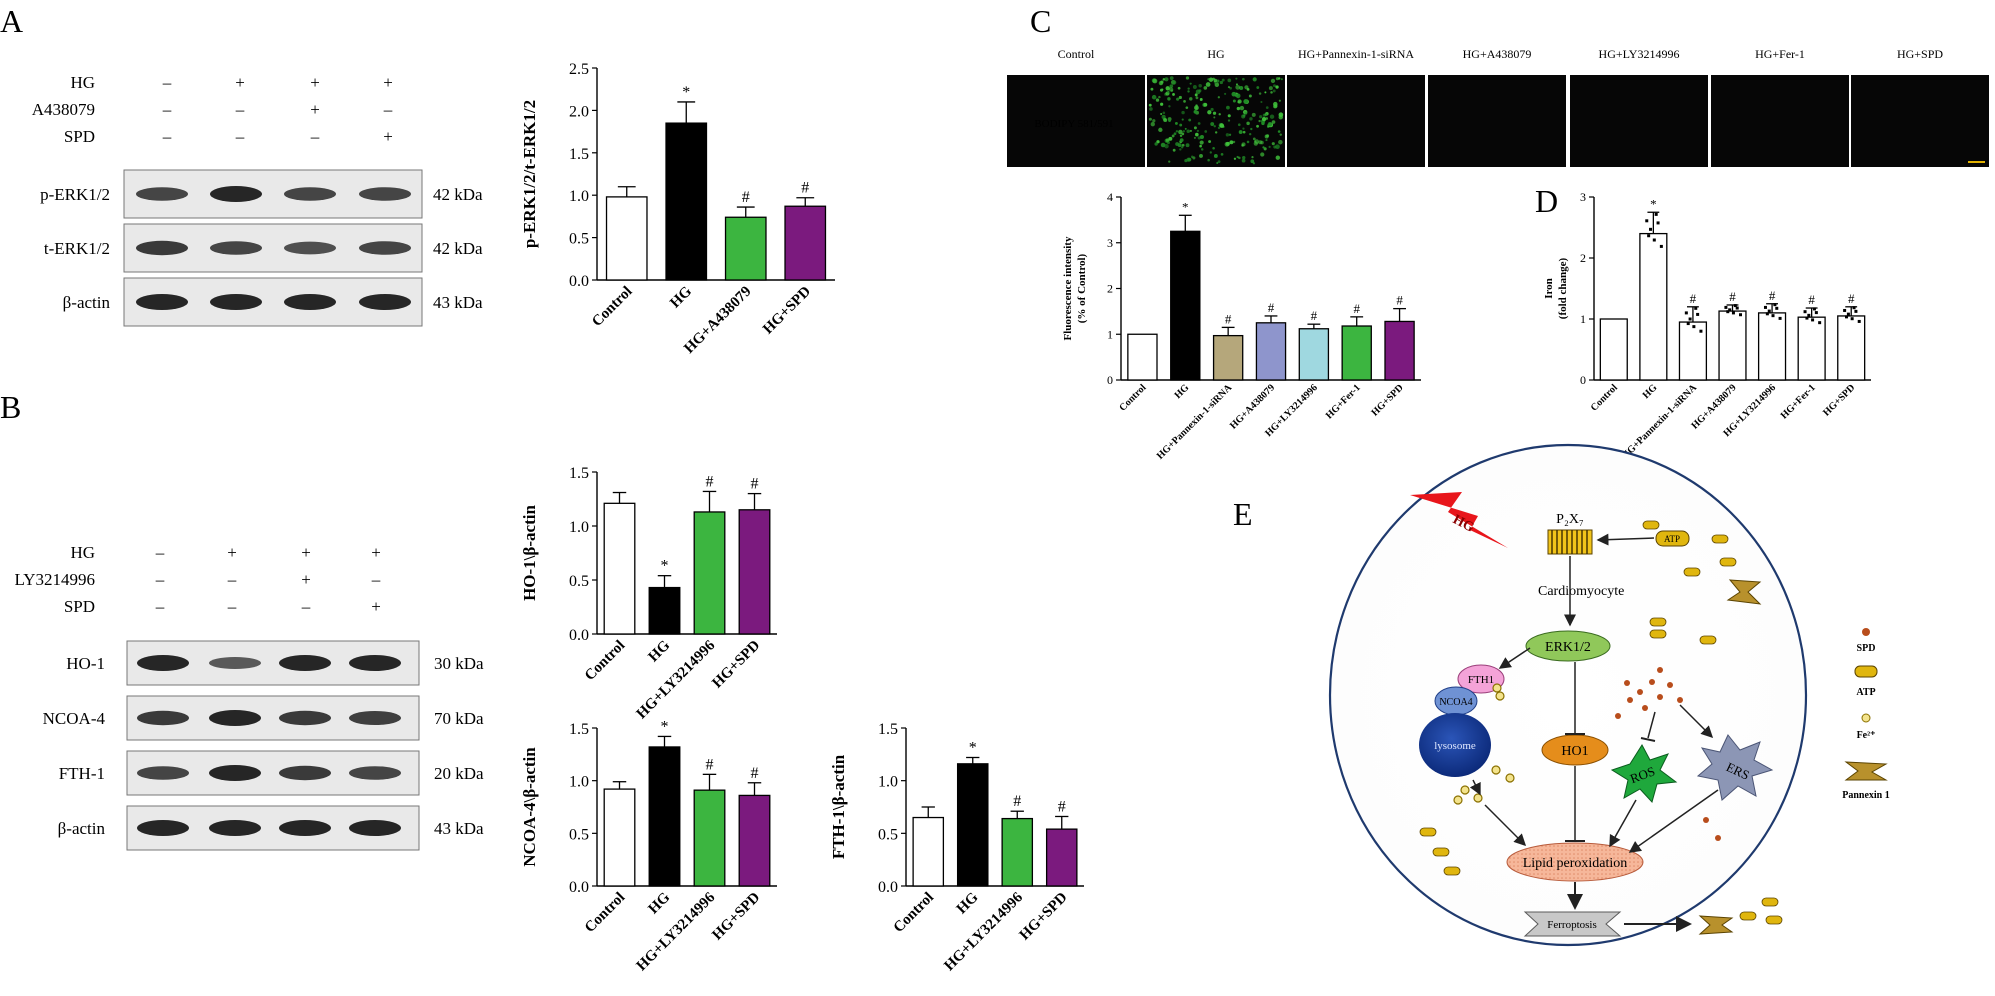 Image resolution: width=1995 pixels, height=996 pixels. Describe the element at coordinates (1546, 201) in the screenshot. I see `panel-d-letter: D` at that location.